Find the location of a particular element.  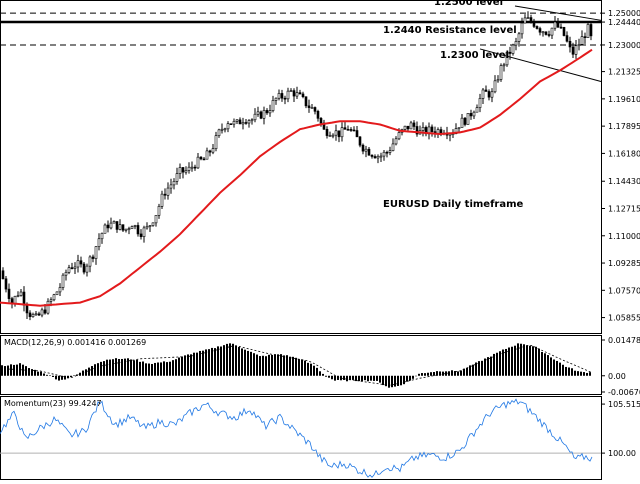

channel-top-line is located at coordinates (558, 13).